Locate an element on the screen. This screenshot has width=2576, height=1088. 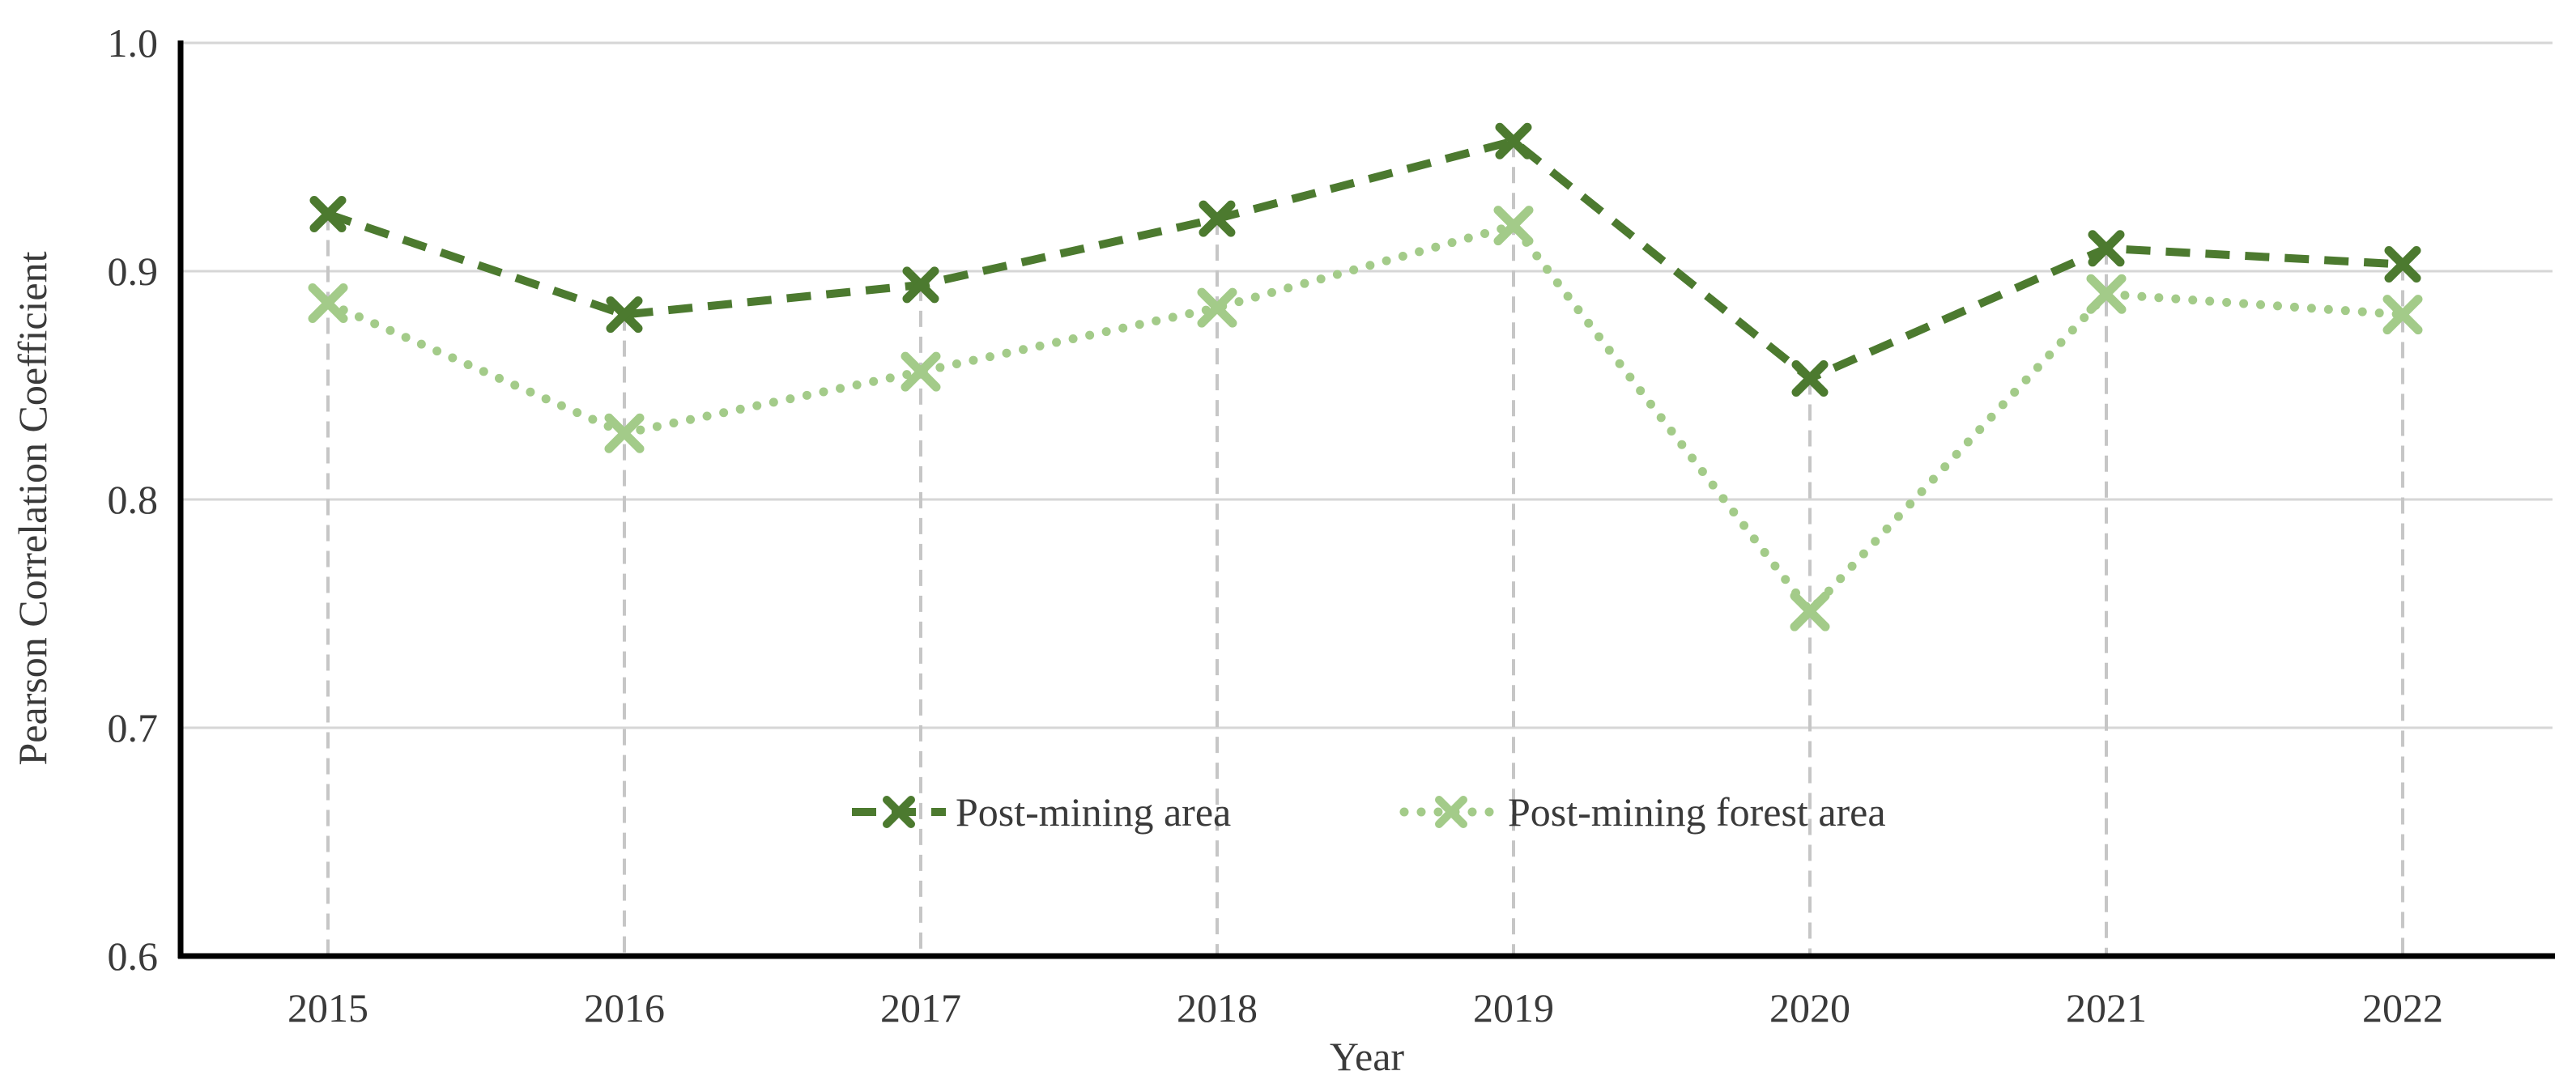
x-tick-2020: 2020 is located at coordinates (1809, 1008).